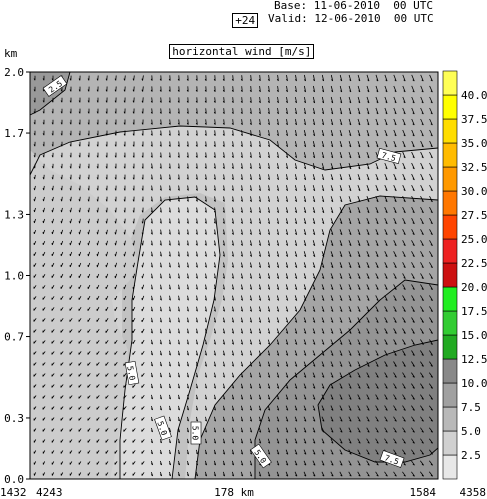 This screenshot has width=487, height=499. Describe the element at coordinates (353, 6) in the screenshot. I see `base-date-label: Base: 11-06-2010 00 UTC` at that location.